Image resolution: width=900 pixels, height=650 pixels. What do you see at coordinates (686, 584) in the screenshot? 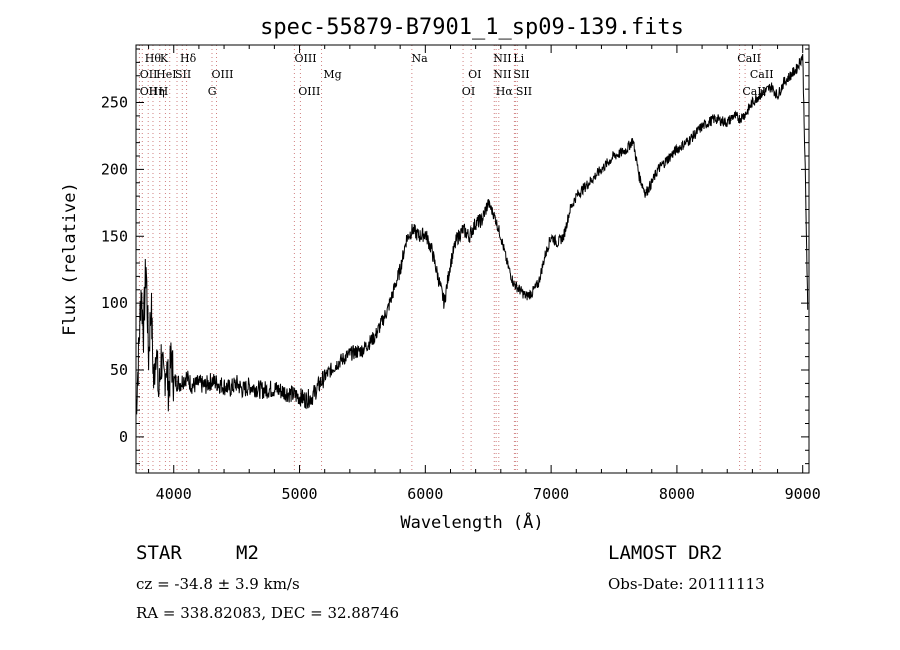
I see `observation-date: Obs-Date: 20111113` at bounding box center [686, 584].